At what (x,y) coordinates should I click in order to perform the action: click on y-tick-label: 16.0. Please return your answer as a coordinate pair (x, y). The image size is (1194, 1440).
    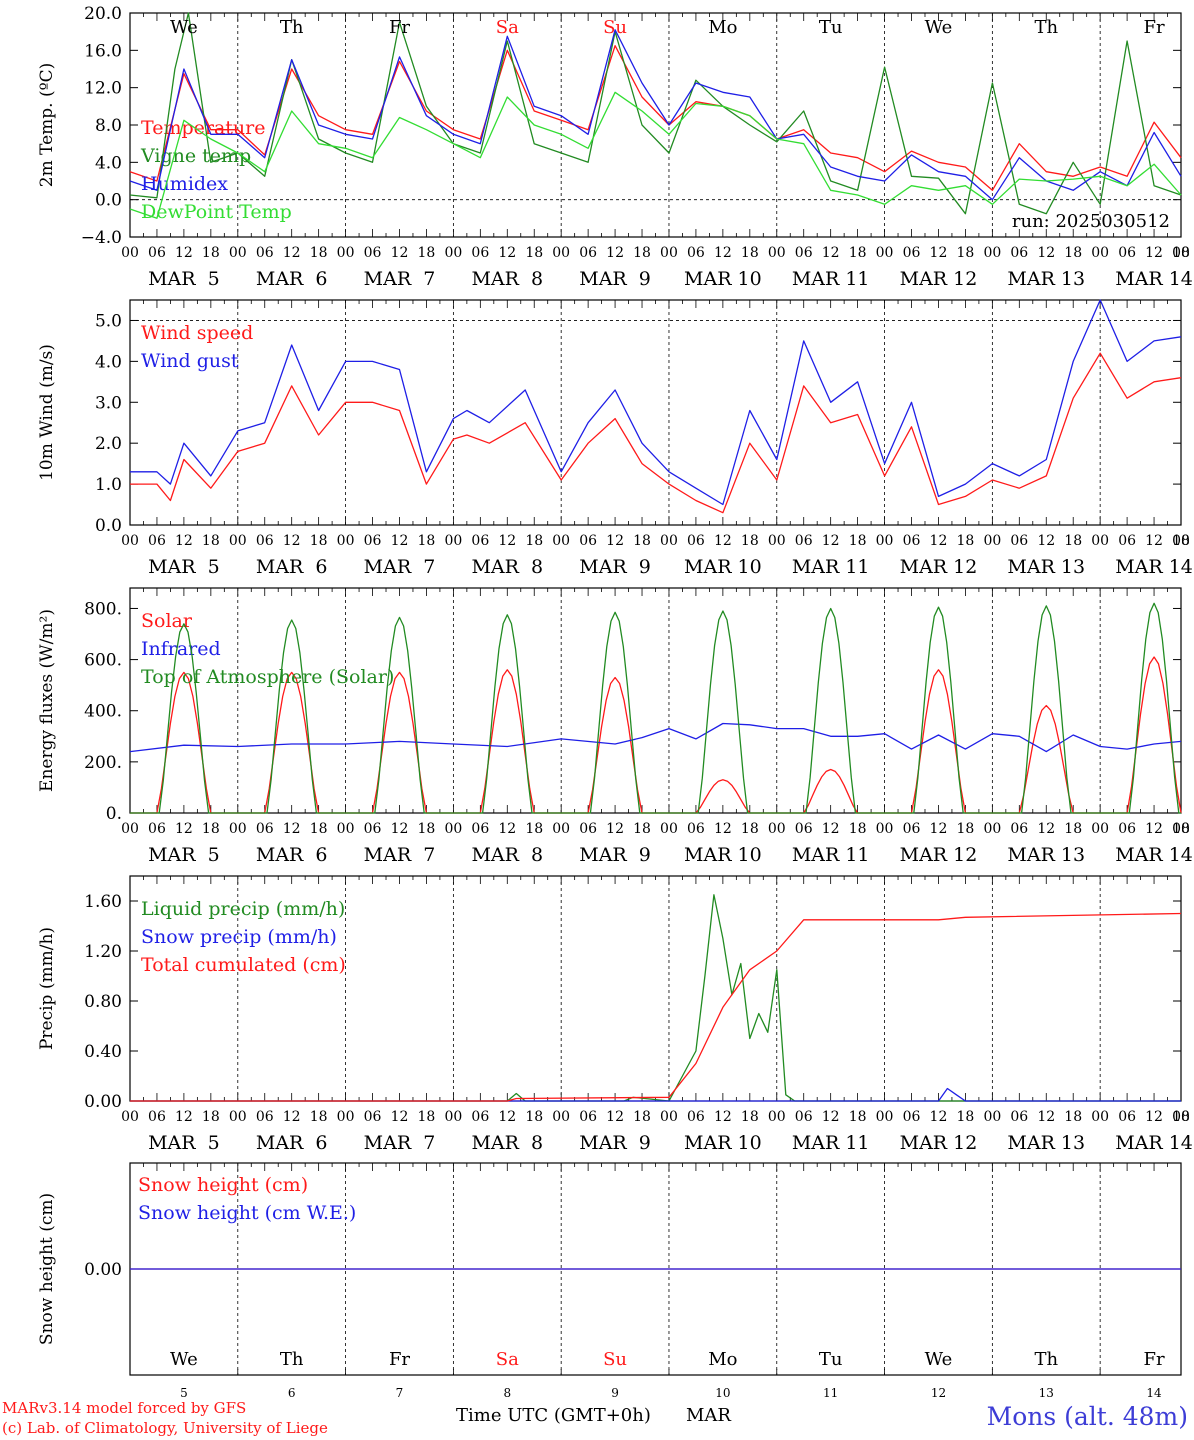
    Looking at the image, I should click on (103, 51).